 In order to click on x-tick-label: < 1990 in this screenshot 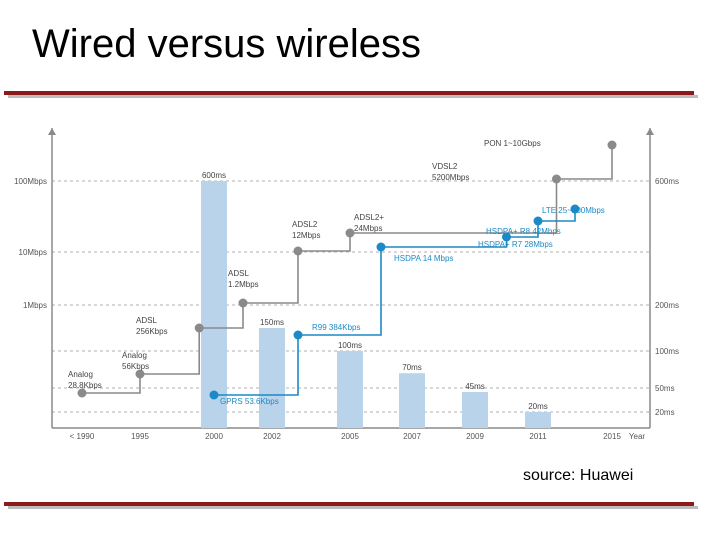, I will do `click(82, 436)`.